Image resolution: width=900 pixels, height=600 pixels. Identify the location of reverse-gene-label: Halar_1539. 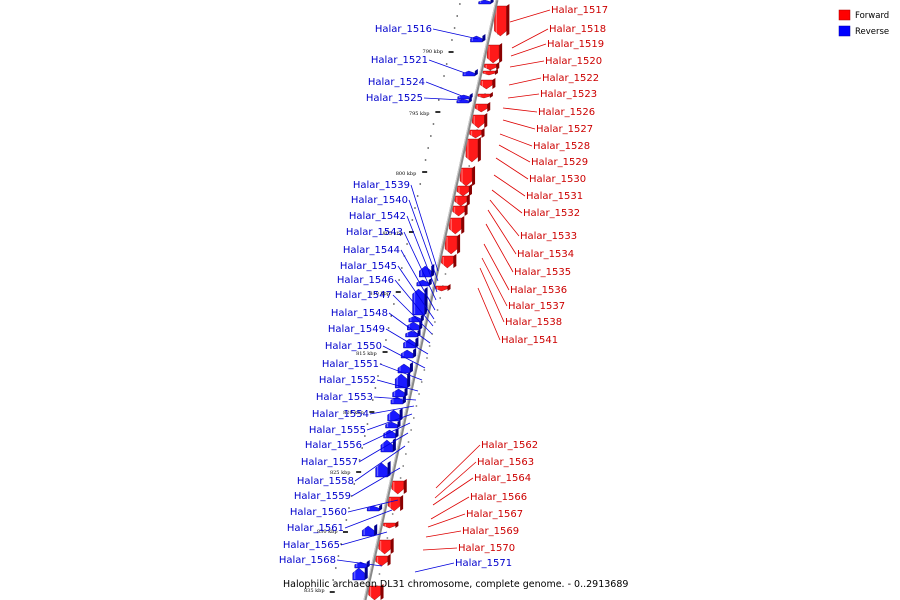
(381, 185).